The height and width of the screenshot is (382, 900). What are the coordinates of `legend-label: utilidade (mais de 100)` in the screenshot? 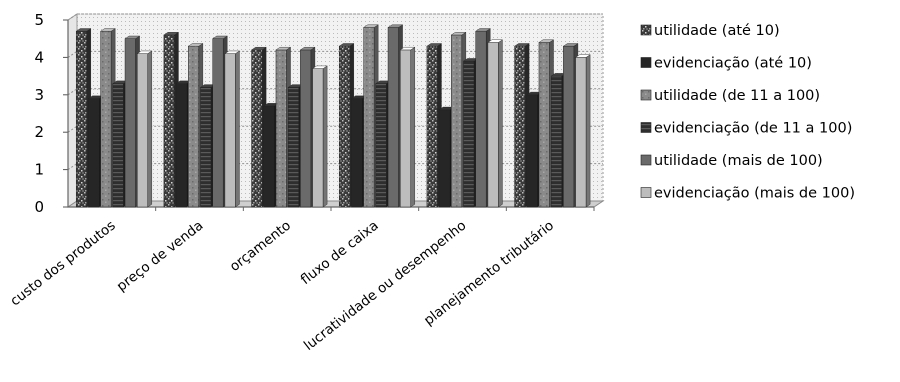 It's located at (738, 161).